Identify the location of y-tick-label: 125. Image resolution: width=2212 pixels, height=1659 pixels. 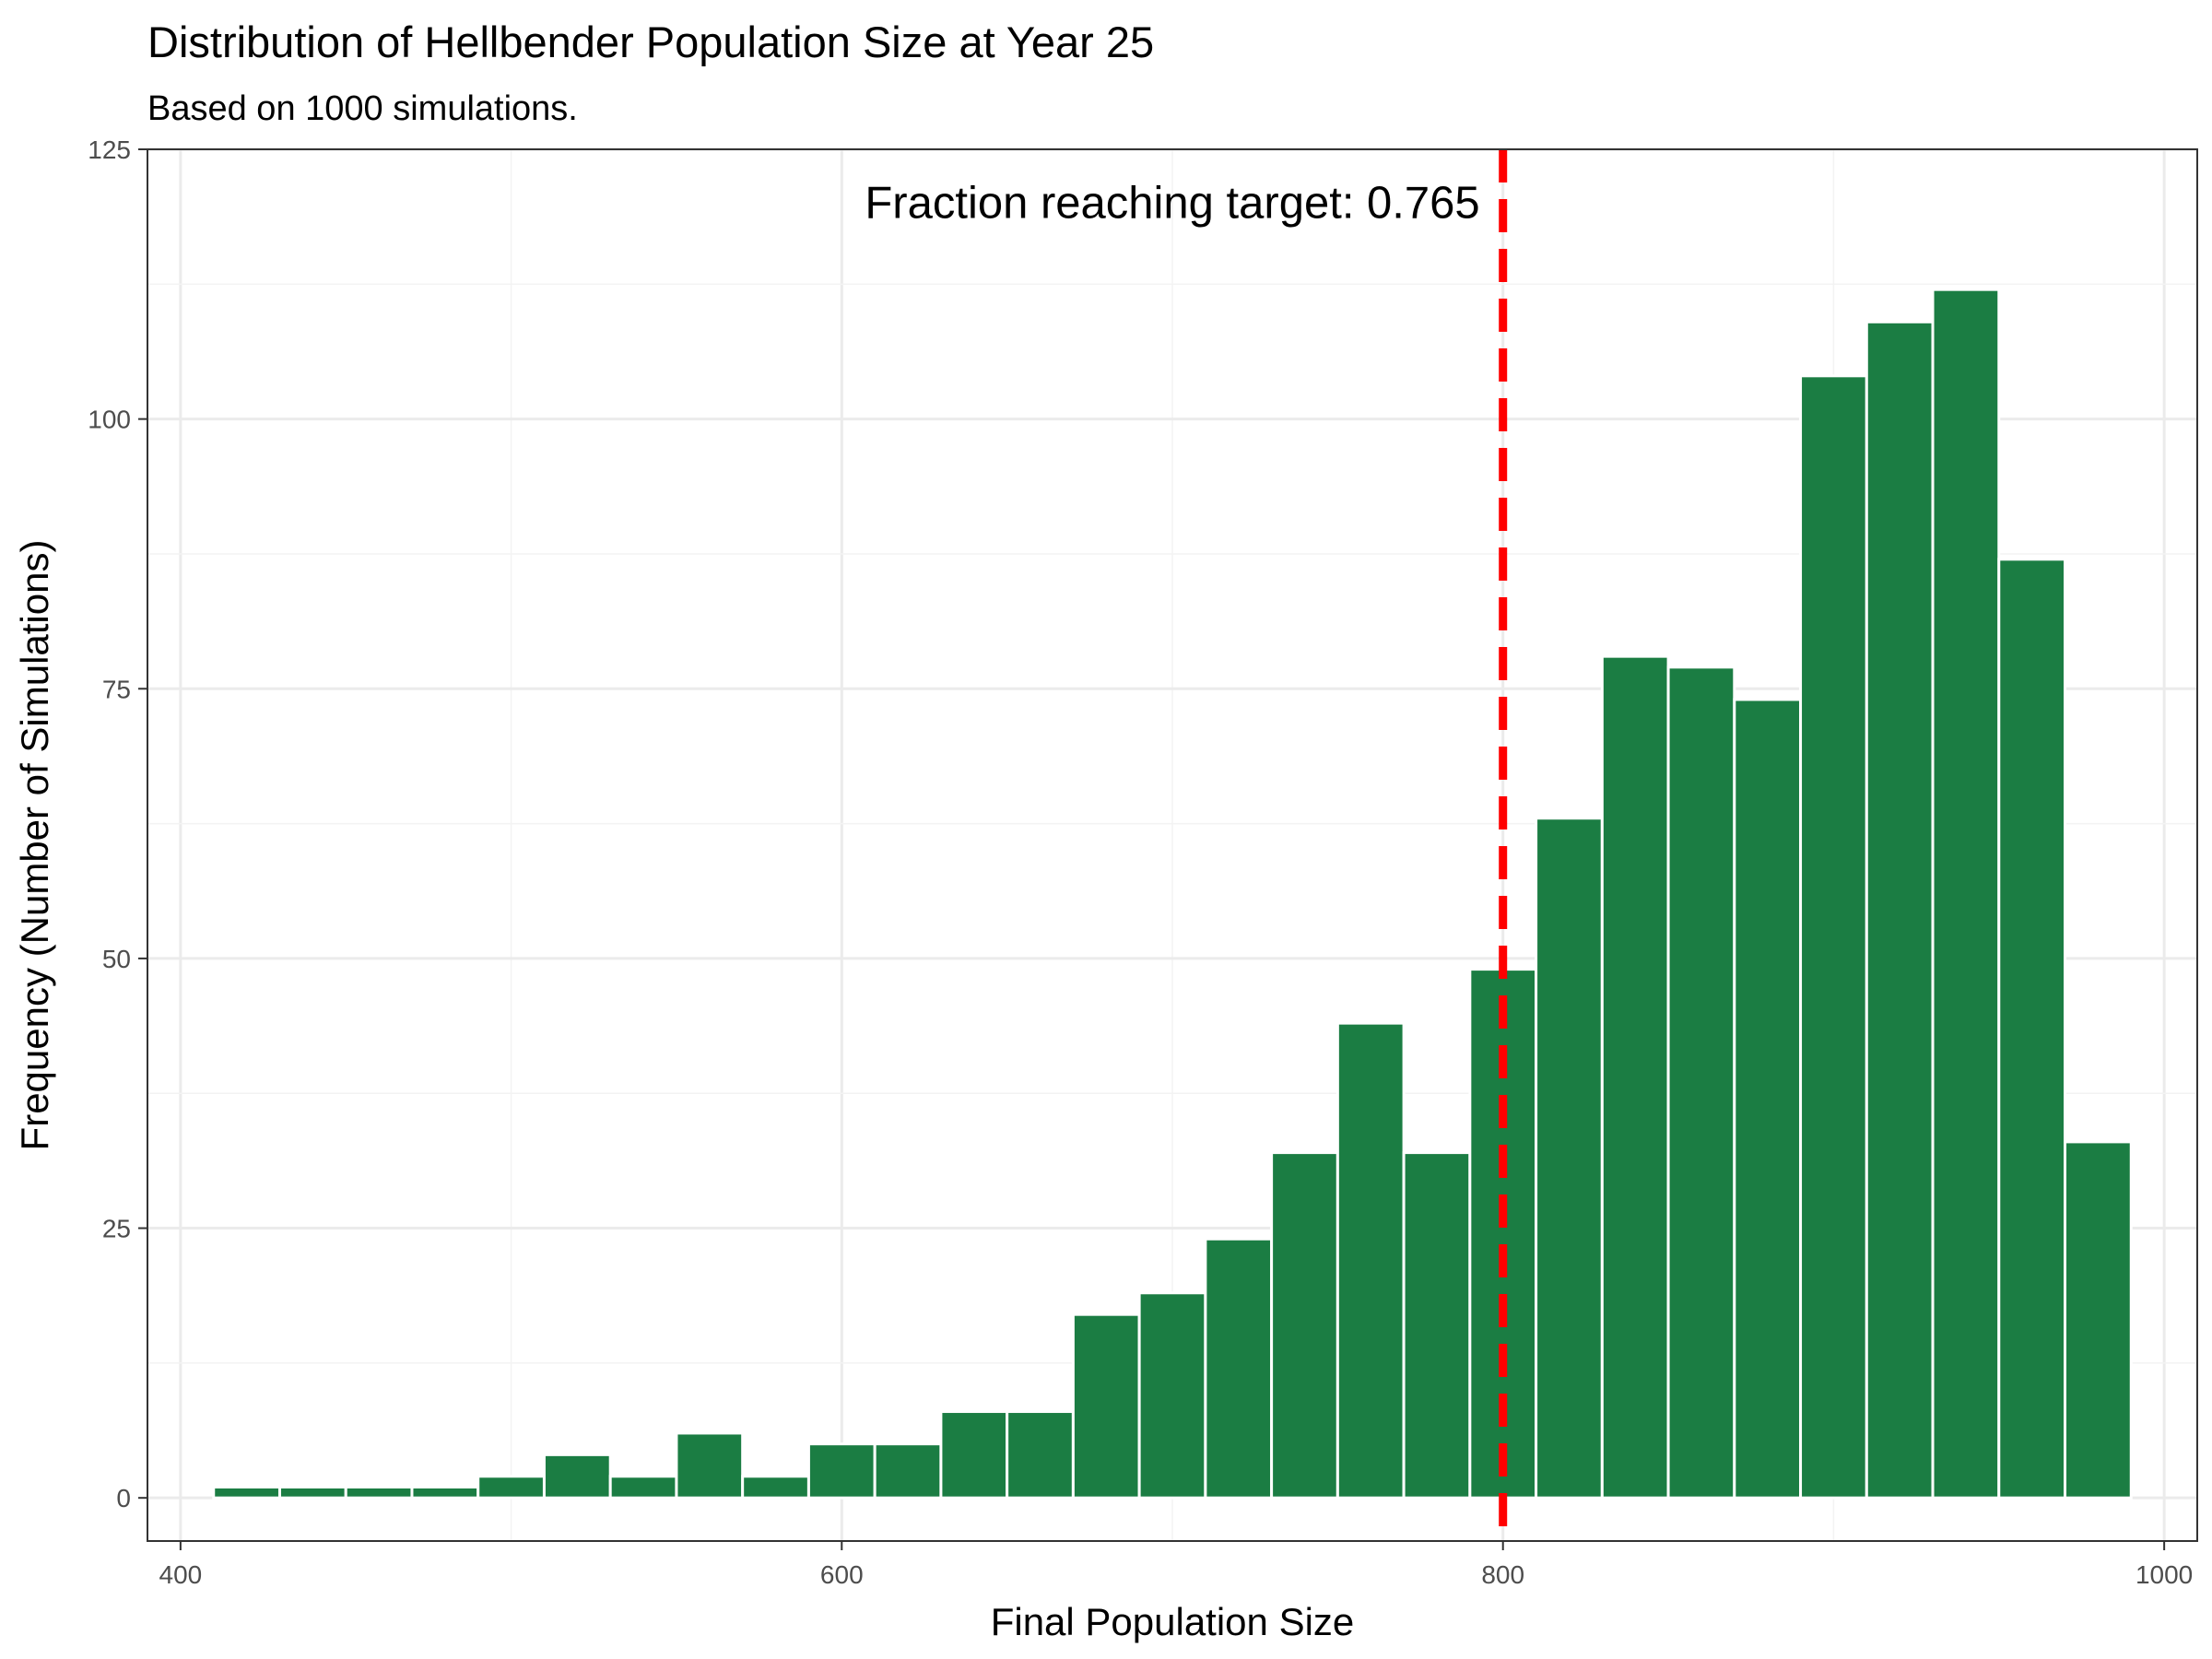
(109, 149).